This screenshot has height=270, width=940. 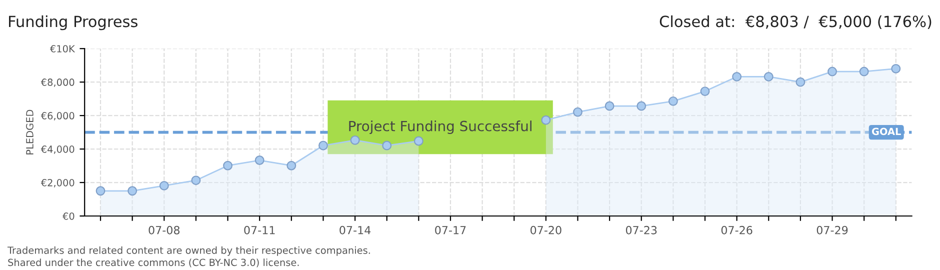 I want to click on x-tick-label: 07-17, so click(x=450, y=230).